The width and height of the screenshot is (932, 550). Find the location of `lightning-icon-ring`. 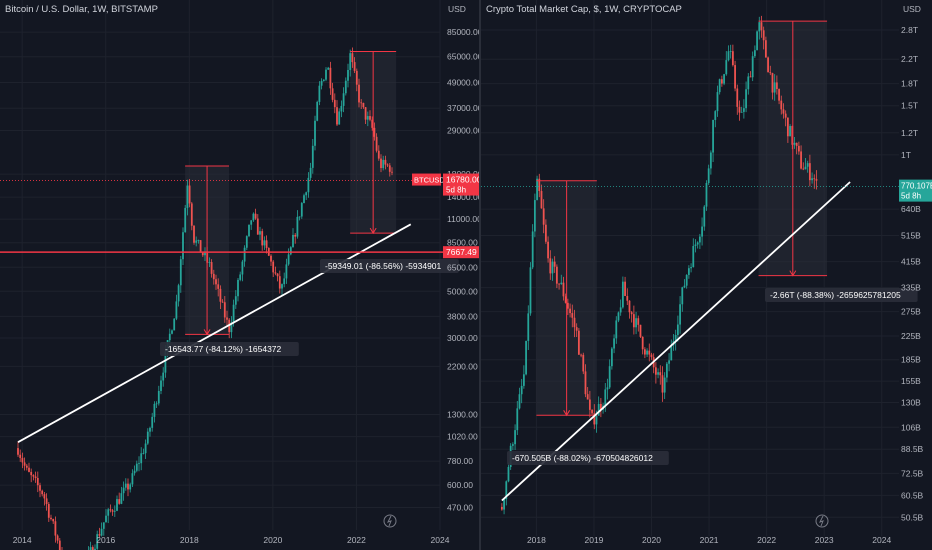

lightning-icon-ring is located at coordinates (390, 521).